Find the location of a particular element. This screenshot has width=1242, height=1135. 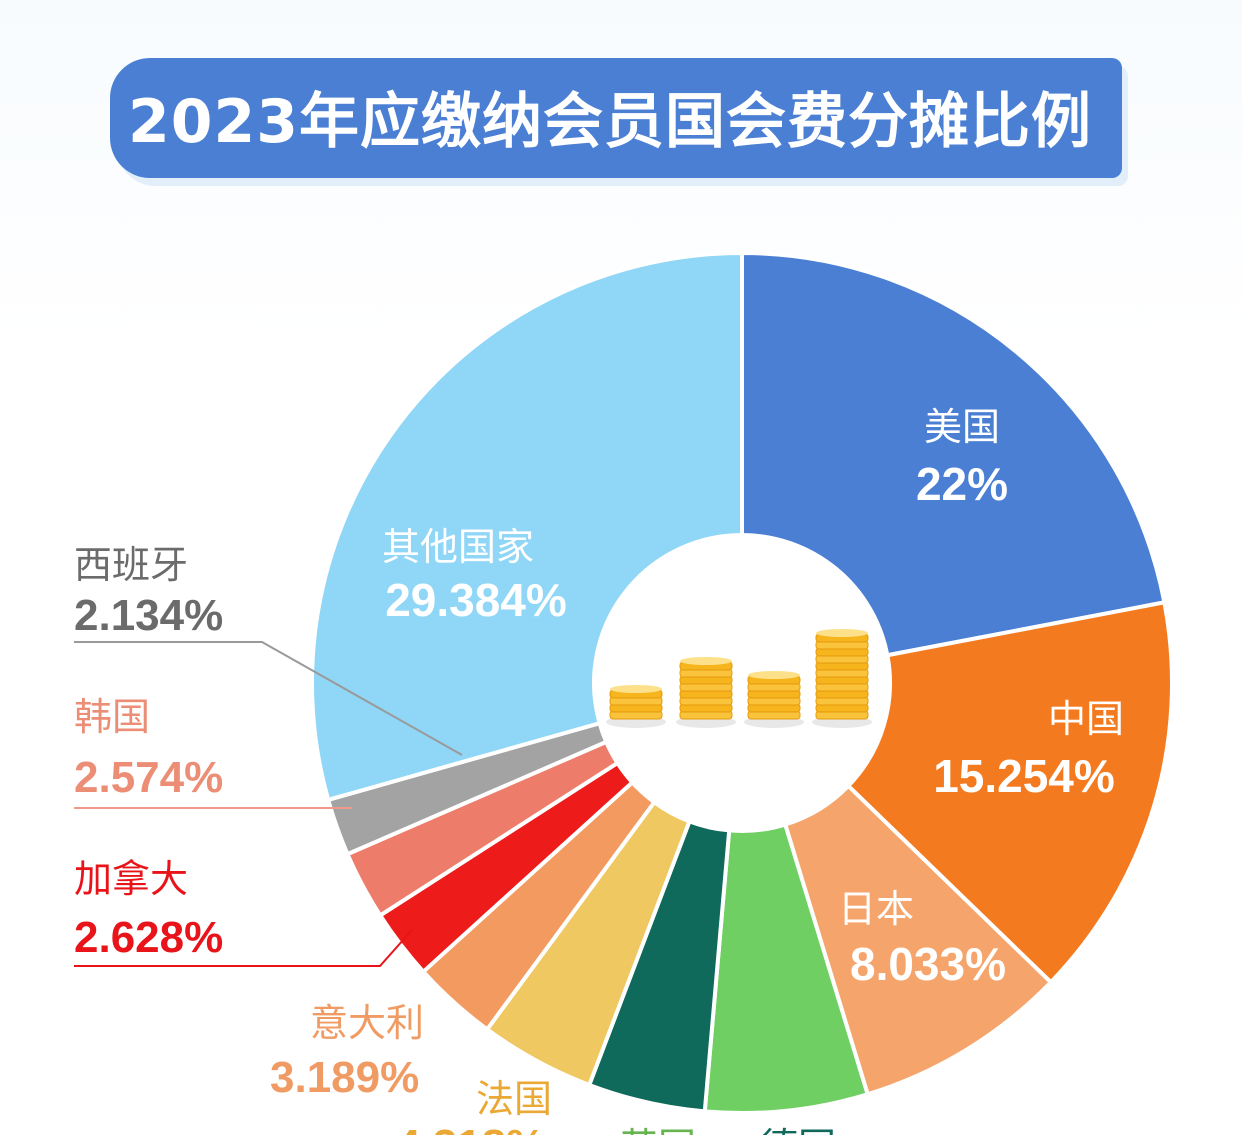

title-banner is located at coordinates (616, 118).